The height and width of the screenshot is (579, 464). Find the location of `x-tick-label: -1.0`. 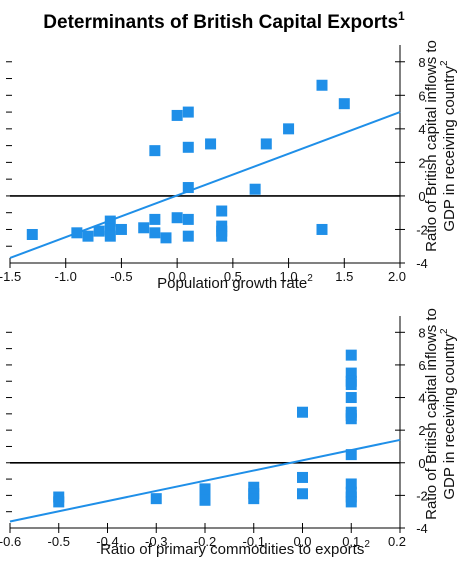

x-tick-label: -1.0 is located at coordinates (66, 276).